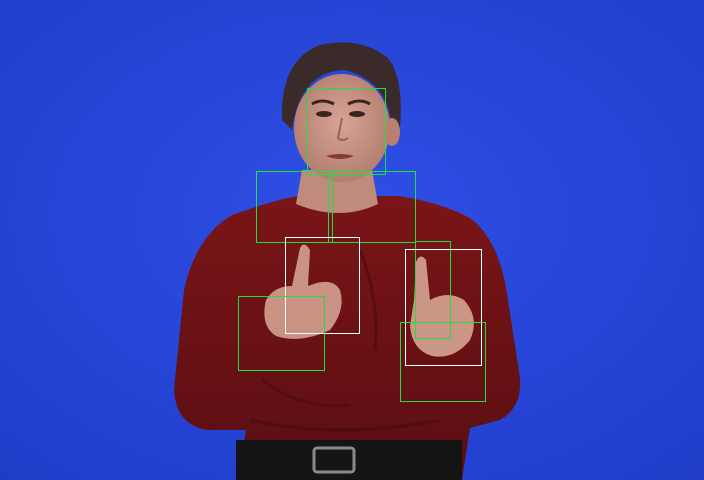 The height and width of the screenshot is (480, 704). I want to click on nose, so click(342, 129).